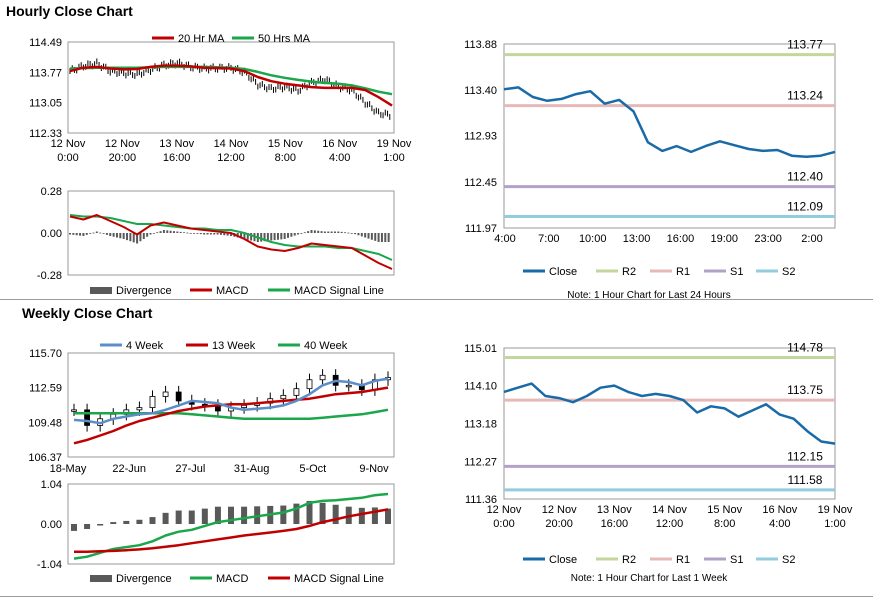  What do you see at coordinates (339, 291) in the screenshot?
I see `hourly-legend-signal-label: MACD Signal Line` at bounding box center [339, 291].